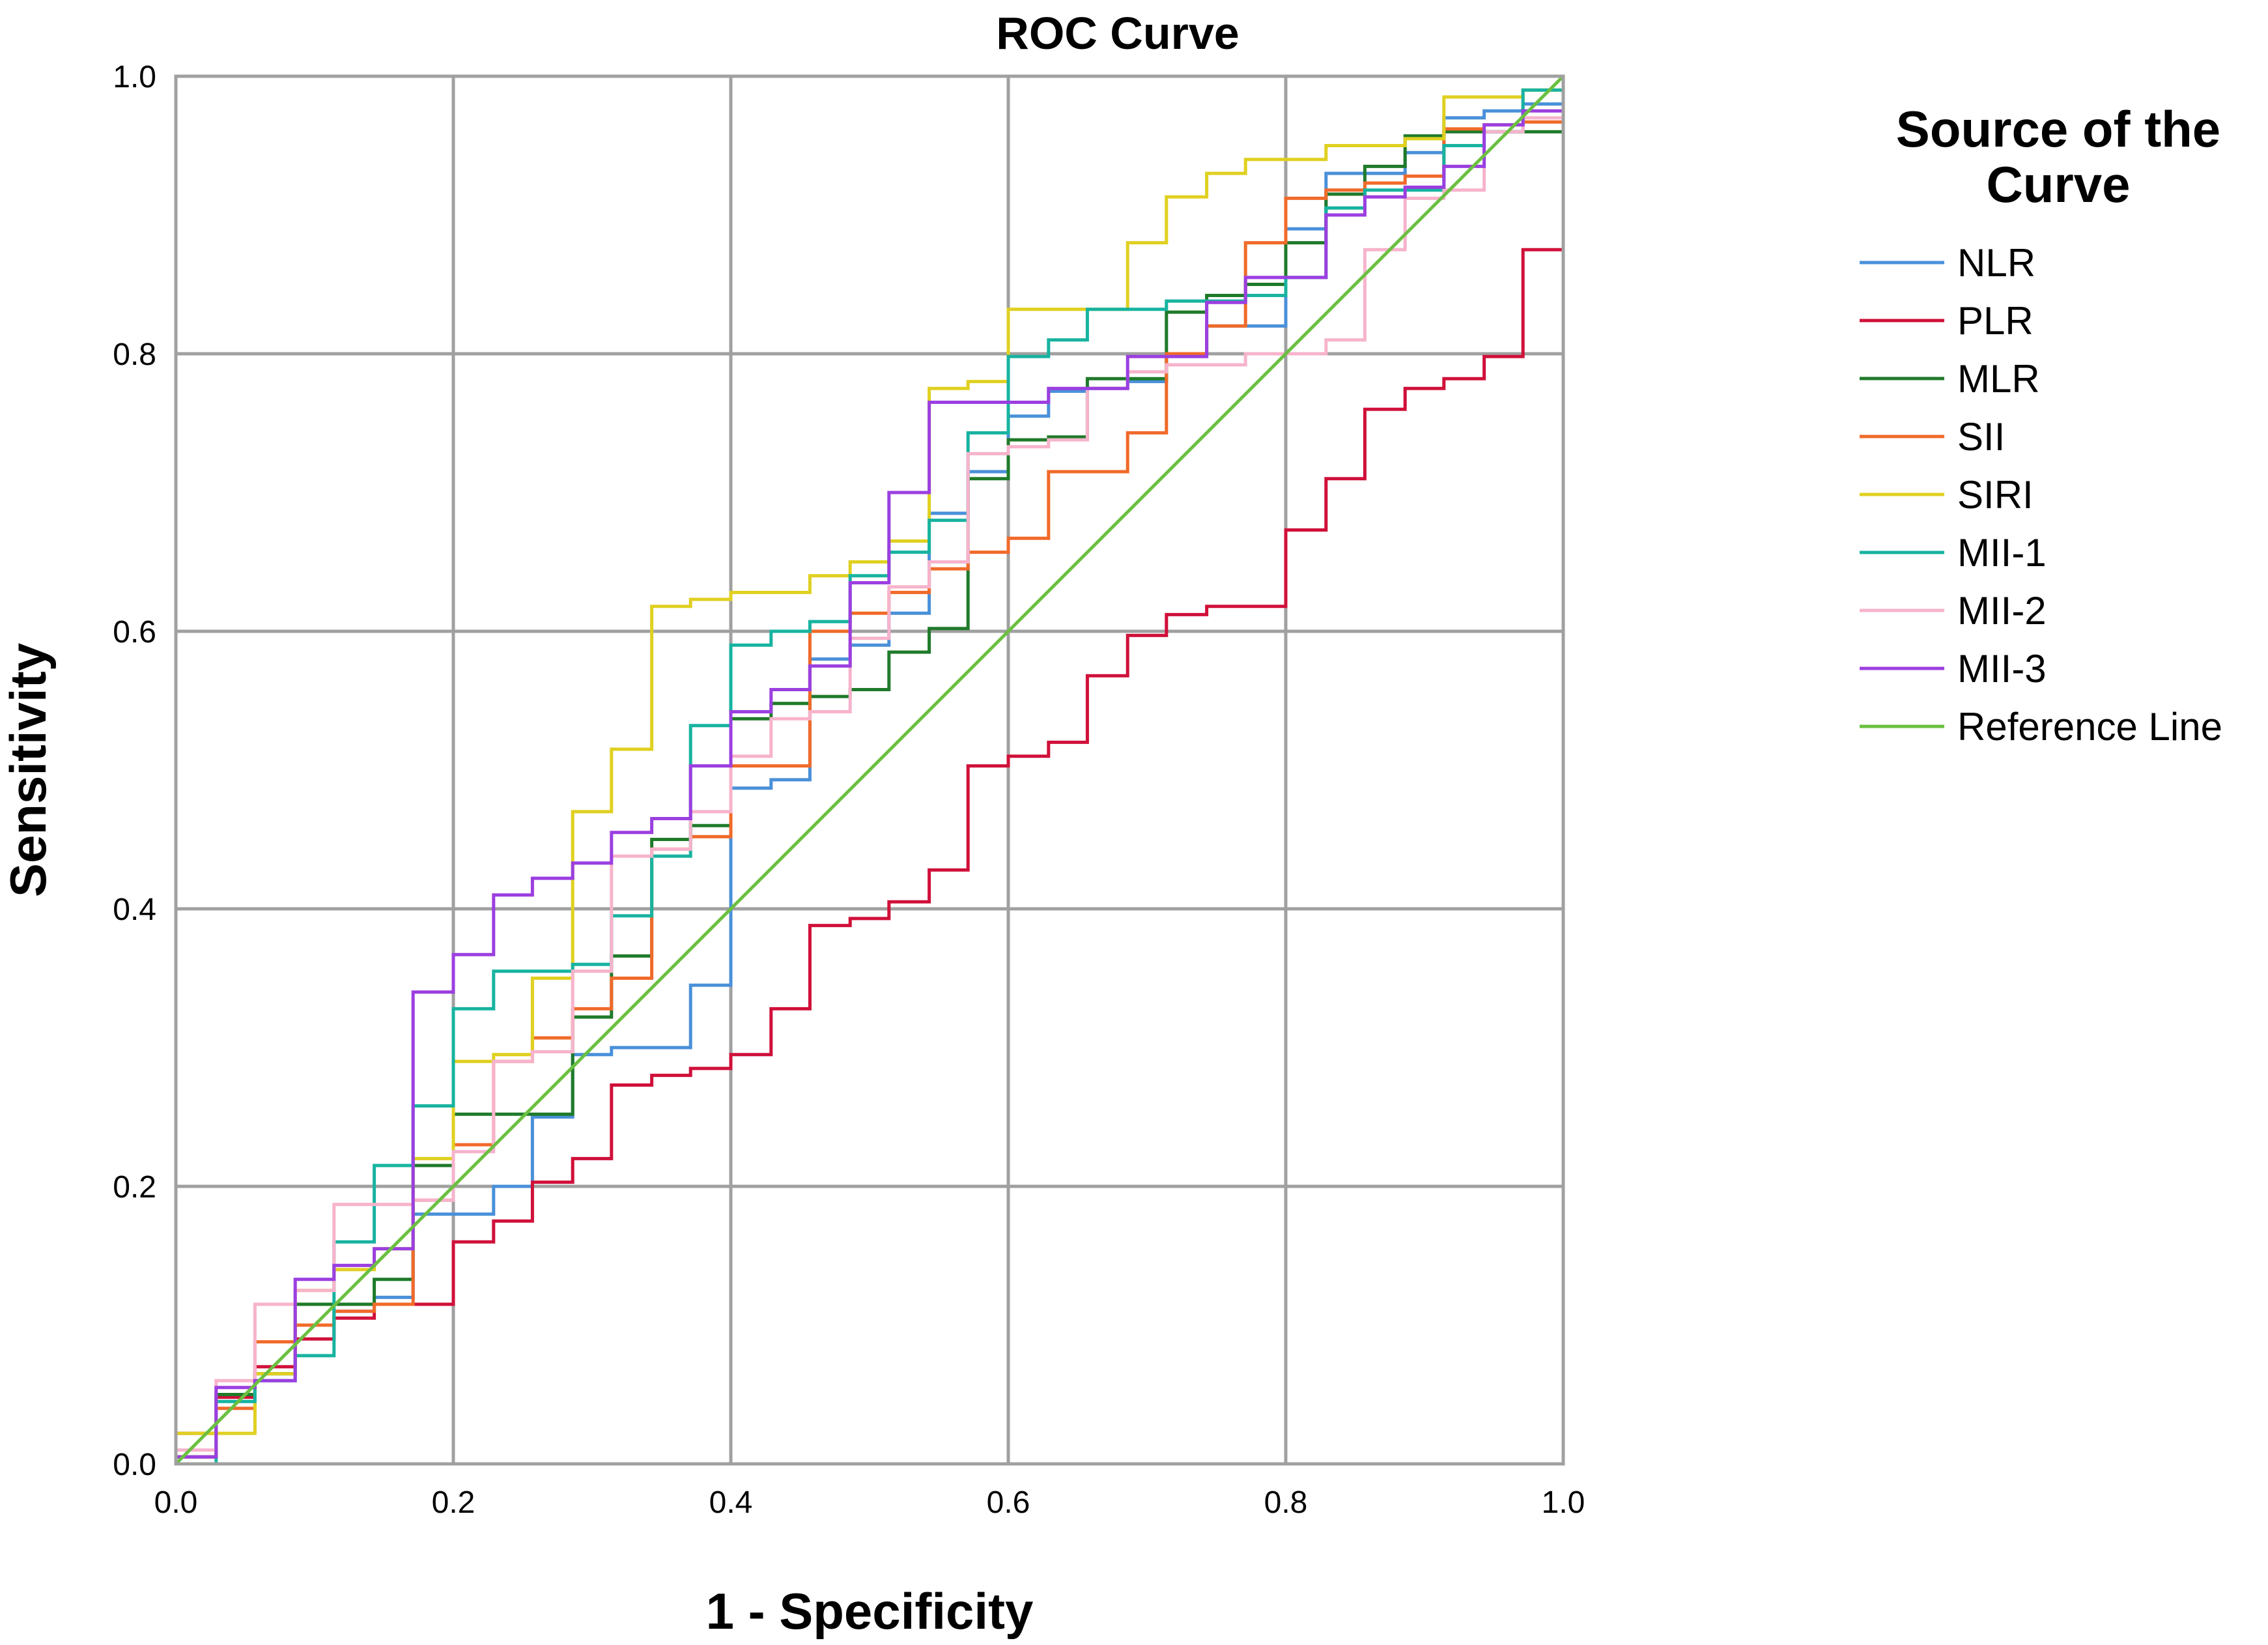 The width and height of the screenshot is (2268, 1645). What do you see at coordinates (2002, 611) in the screenshot?
I see `legend-label-mii-2: MII-2` at bounding box center [2002, 611].